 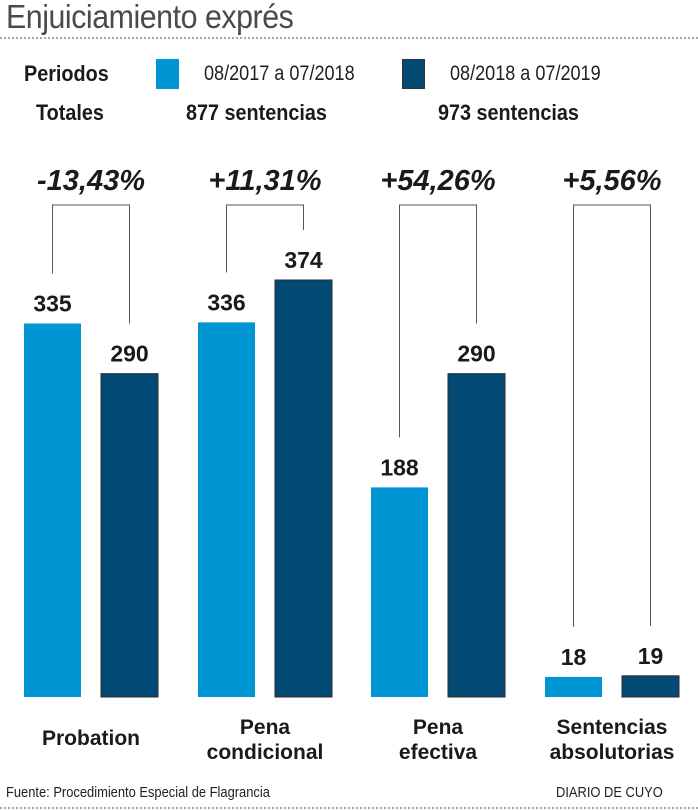 I want to click on legend-label: Periodos, so click(x=66, y=73).